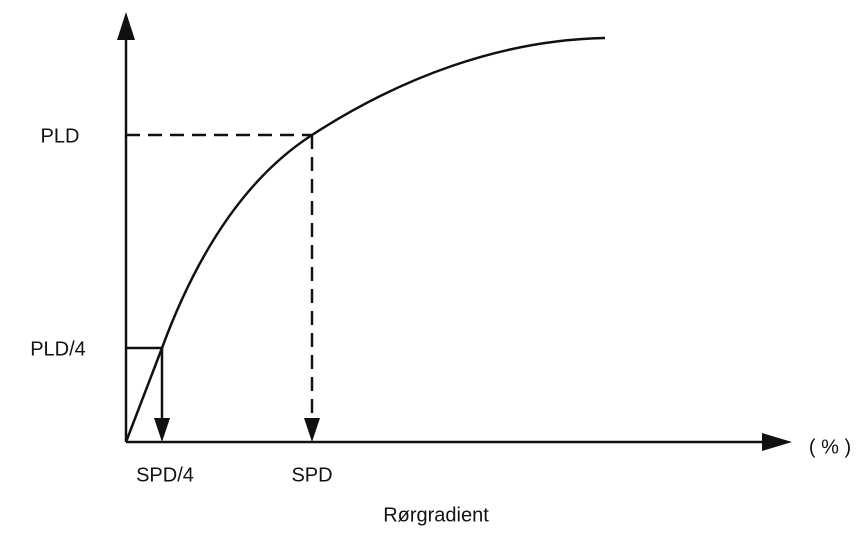 This screenshot has width=867, height=535. Describe the element at coordinates (58, 349) in the screenshot. I see `y-label: PLD/4` at that location.